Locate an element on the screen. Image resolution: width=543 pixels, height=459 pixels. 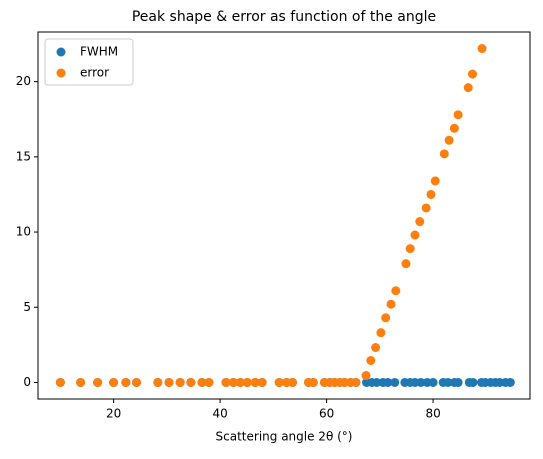
x-tick-label: 40 is located at coordinates (219, 414).